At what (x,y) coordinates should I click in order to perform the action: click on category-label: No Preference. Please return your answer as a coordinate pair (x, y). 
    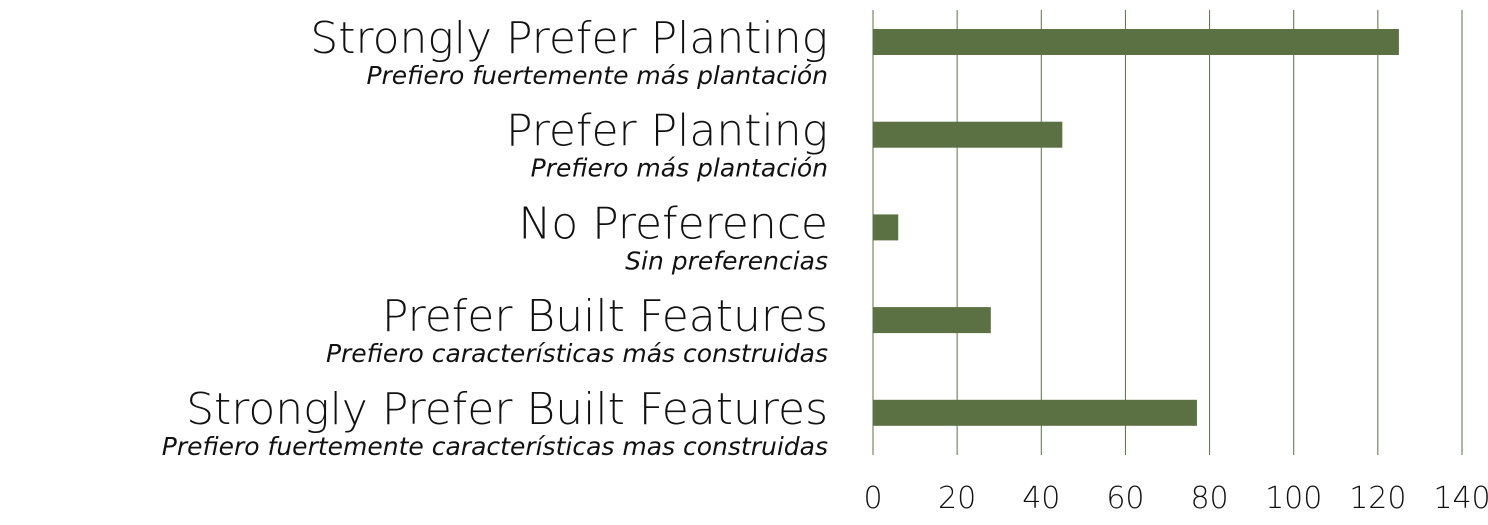
    Looking at the image, I should click on (673, 223).